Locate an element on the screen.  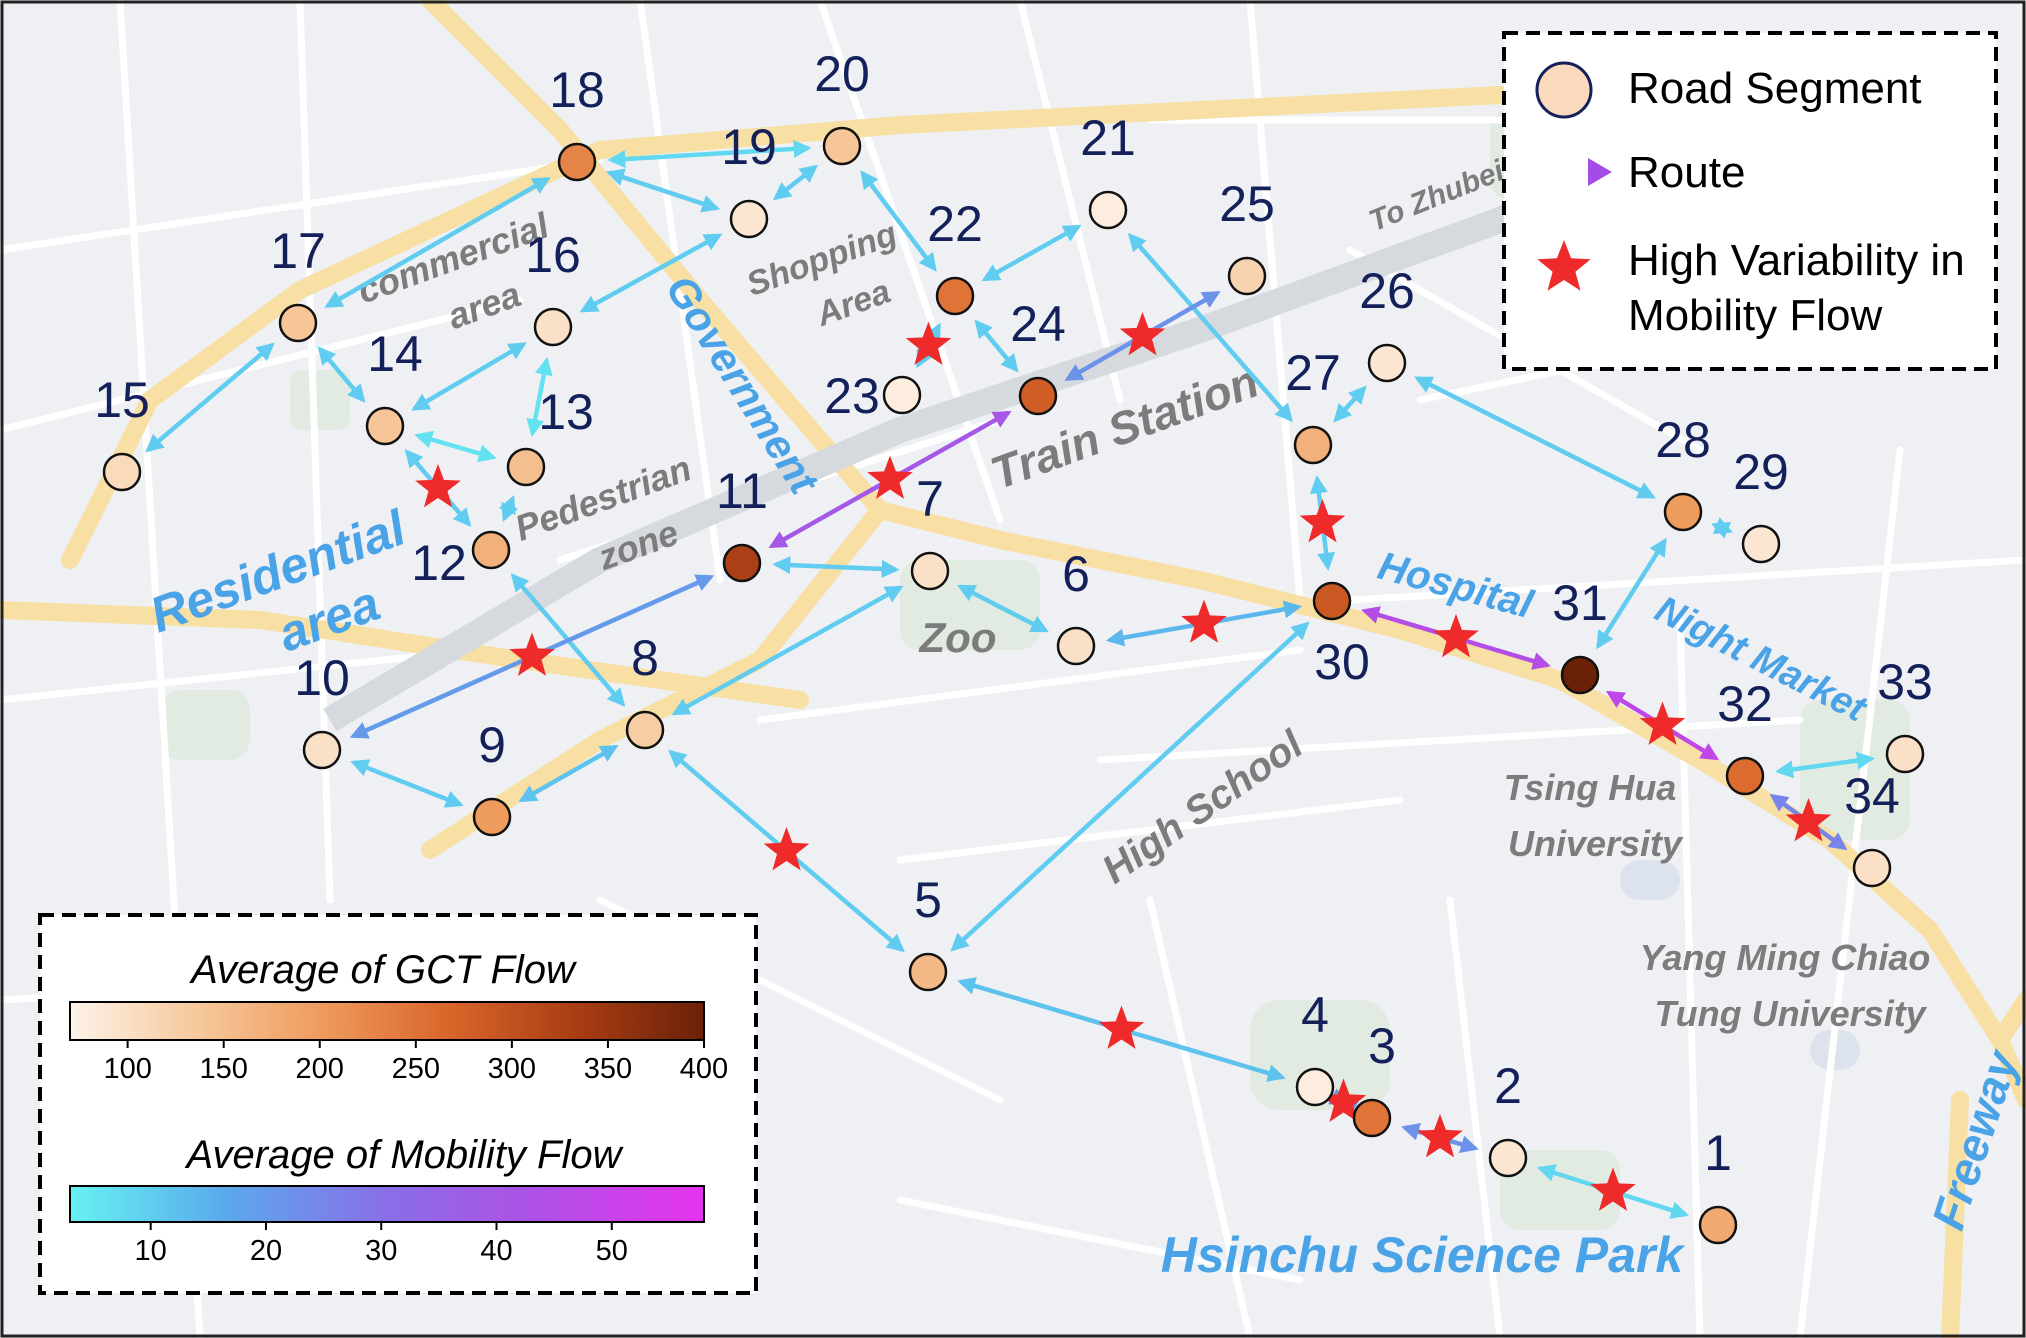
road-segment-label-9: 9 is located at coordinates (492, 745).